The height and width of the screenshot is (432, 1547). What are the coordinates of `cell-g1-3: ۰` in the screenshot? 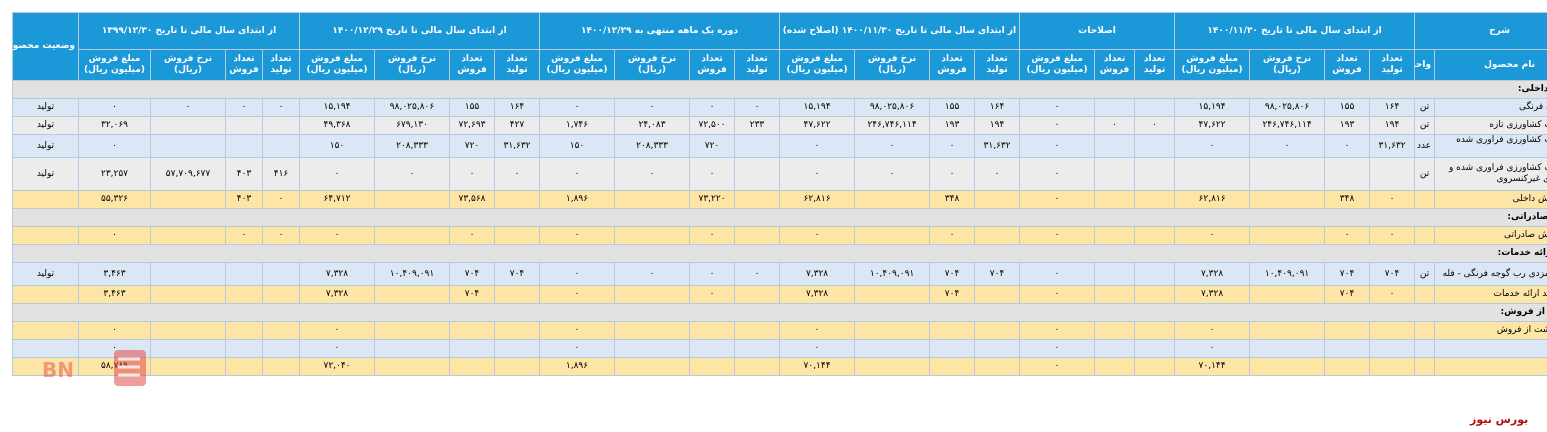 It's located at (1212, 348).